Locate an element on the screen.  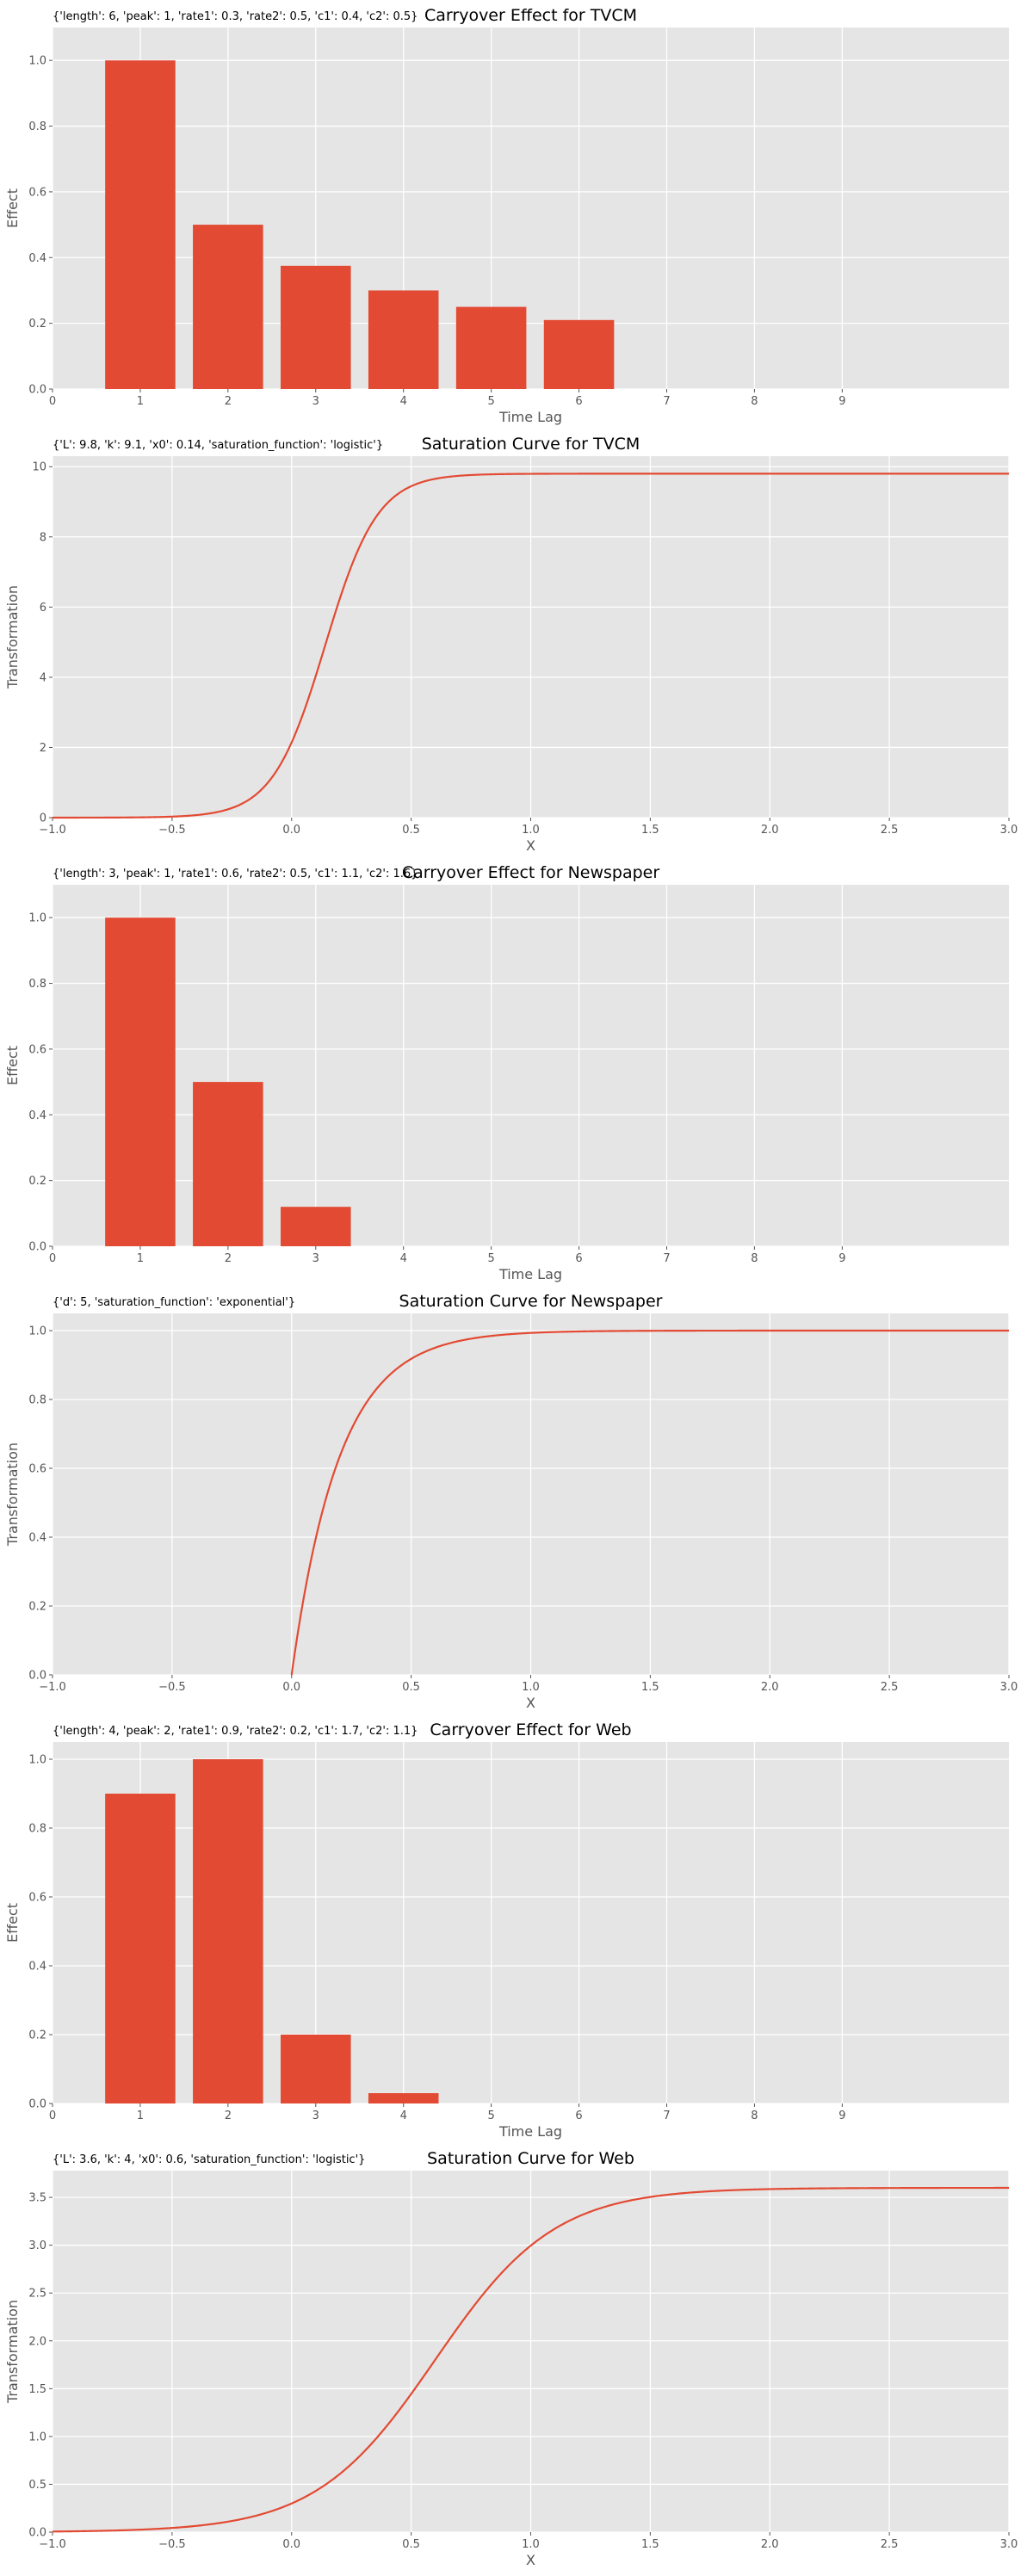
x-tick-label: 3 is located at coordinates (315, 1258).